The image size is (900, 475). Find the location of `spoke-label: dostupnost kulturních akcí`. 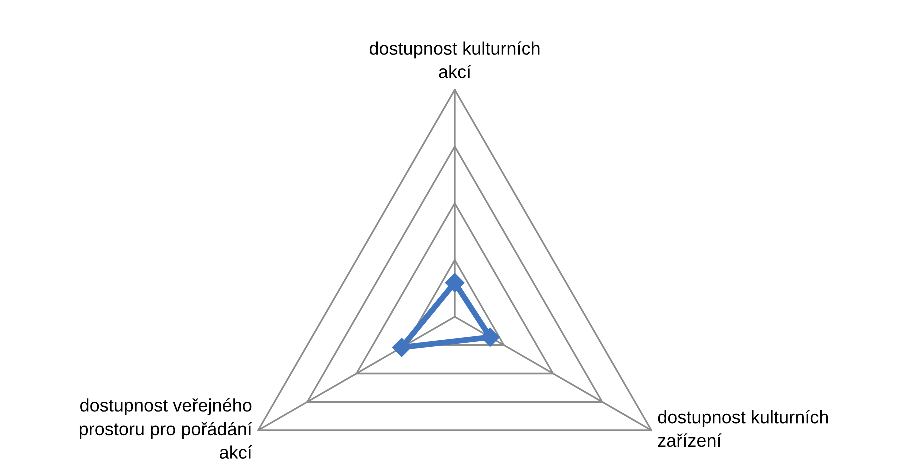

spoke-label: dostupnost kulturních akcí is located at coordinates (455, 60).